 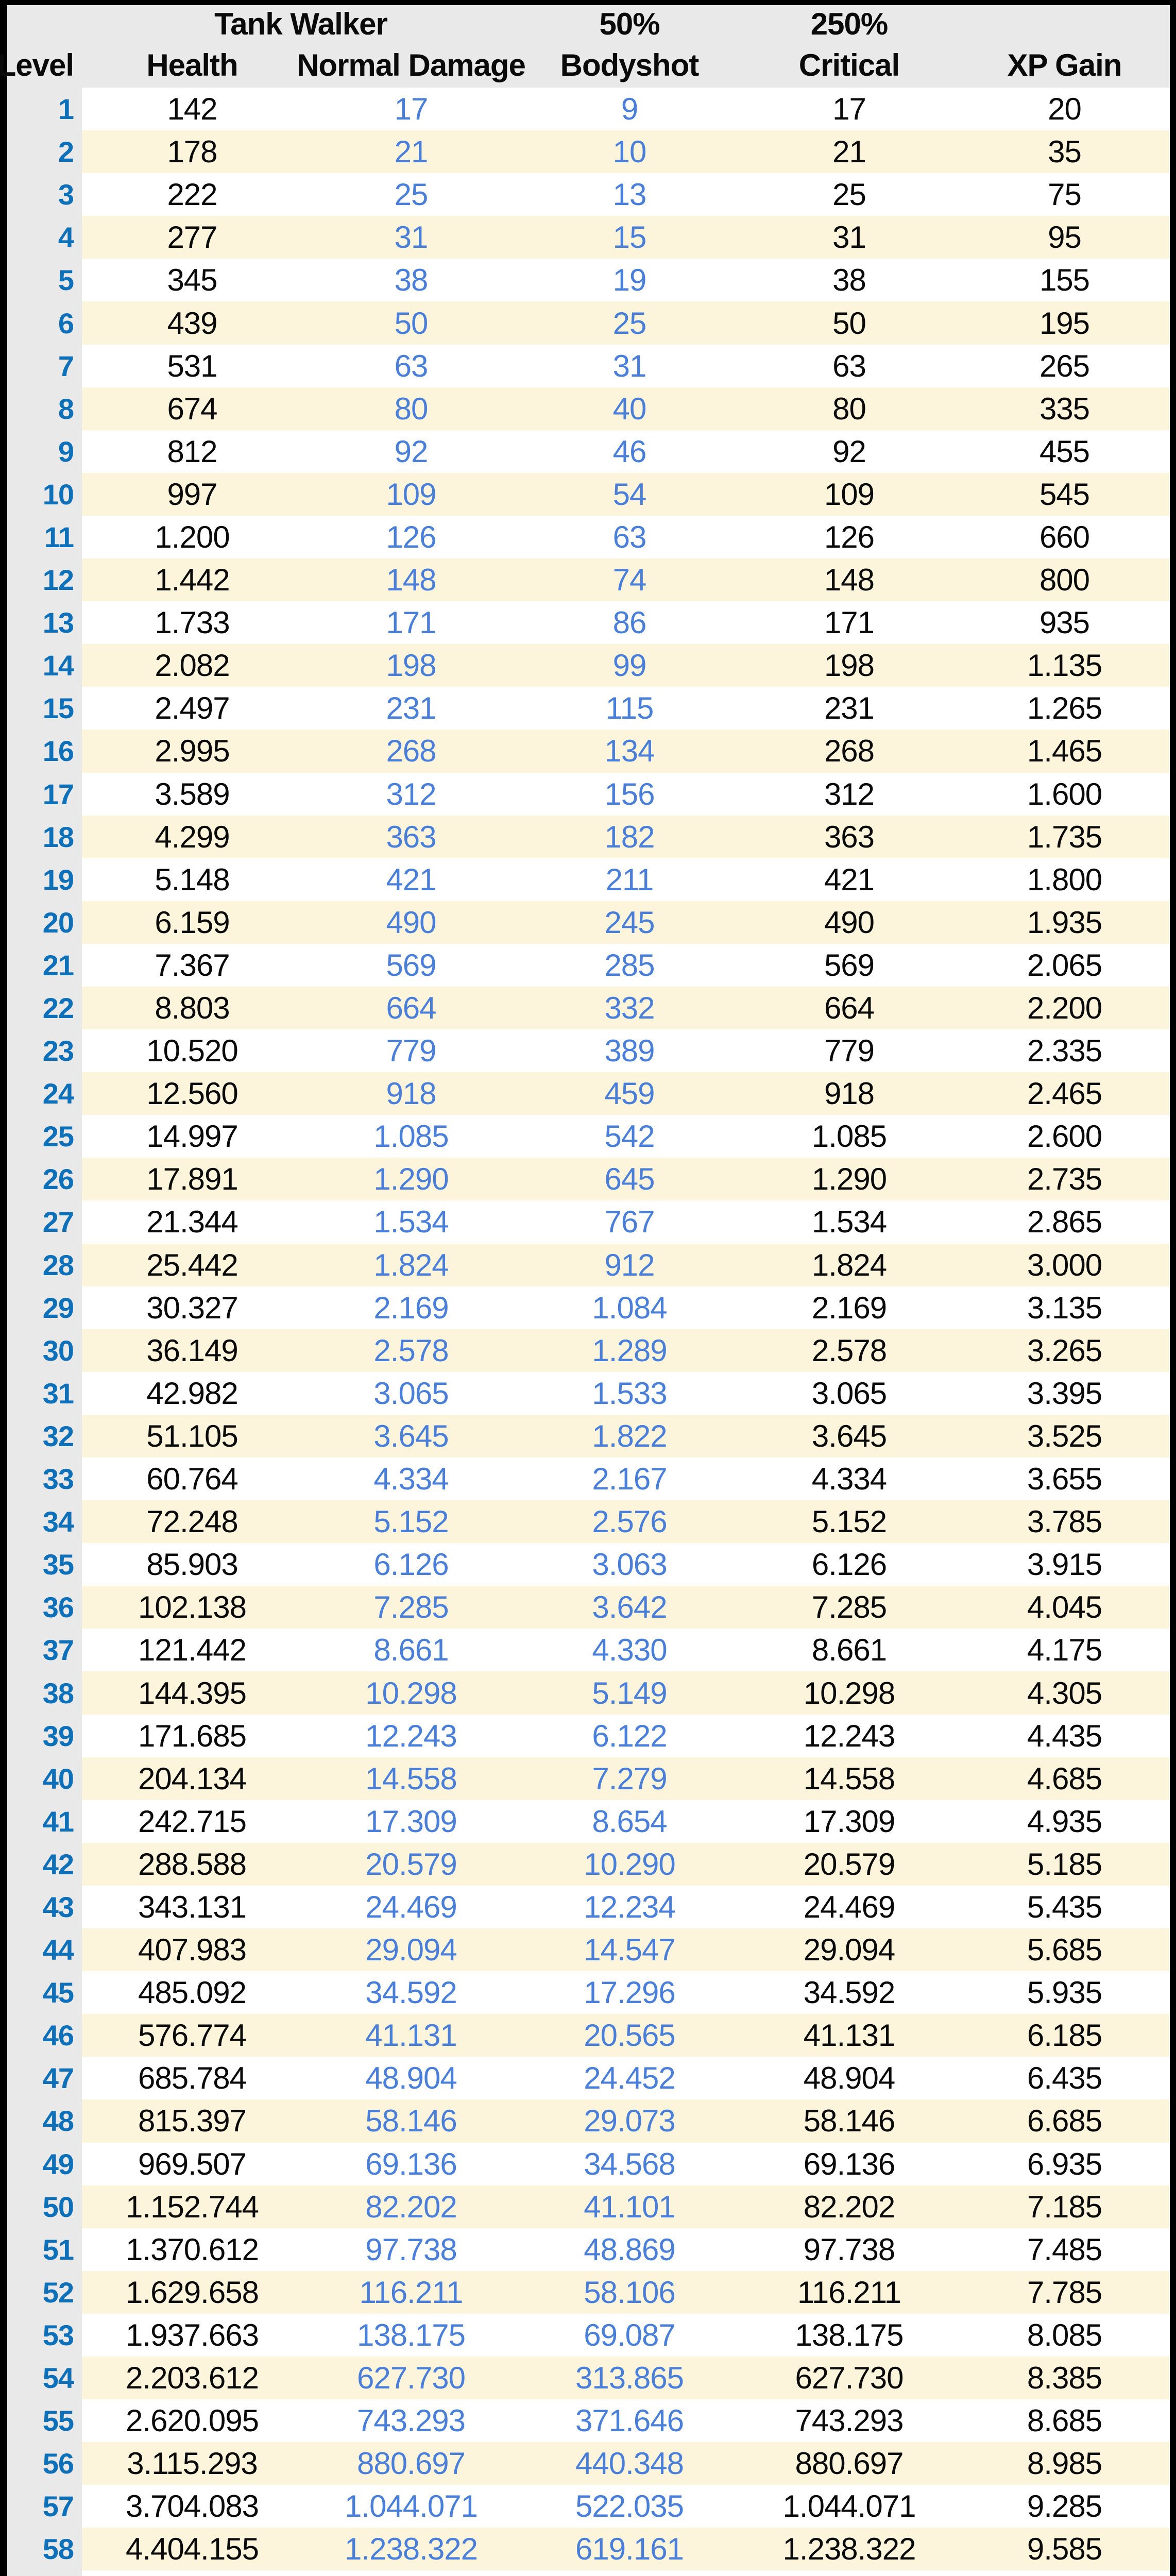 What do you see at coordinates (301, 23) in the screenshot?
I see `group-header-tank-walker-label: Tank Walker` at bounding box center [301, 23].